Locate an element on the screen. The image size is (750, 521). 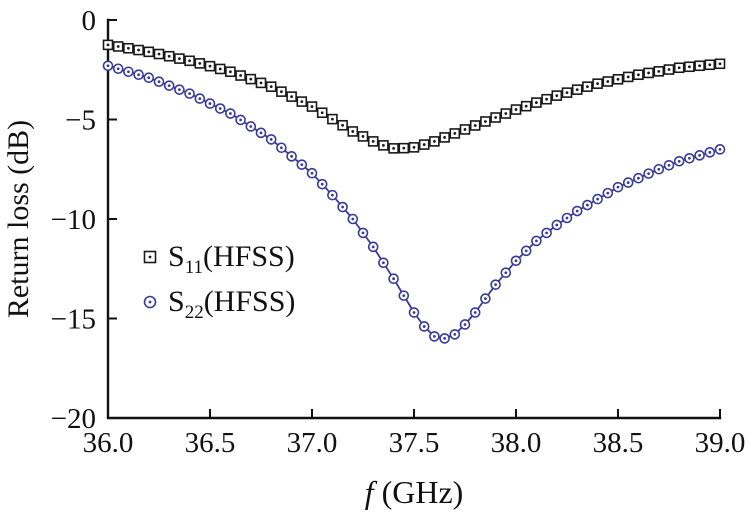
y-tick-label: −10 is located at coordinates (73, 220).